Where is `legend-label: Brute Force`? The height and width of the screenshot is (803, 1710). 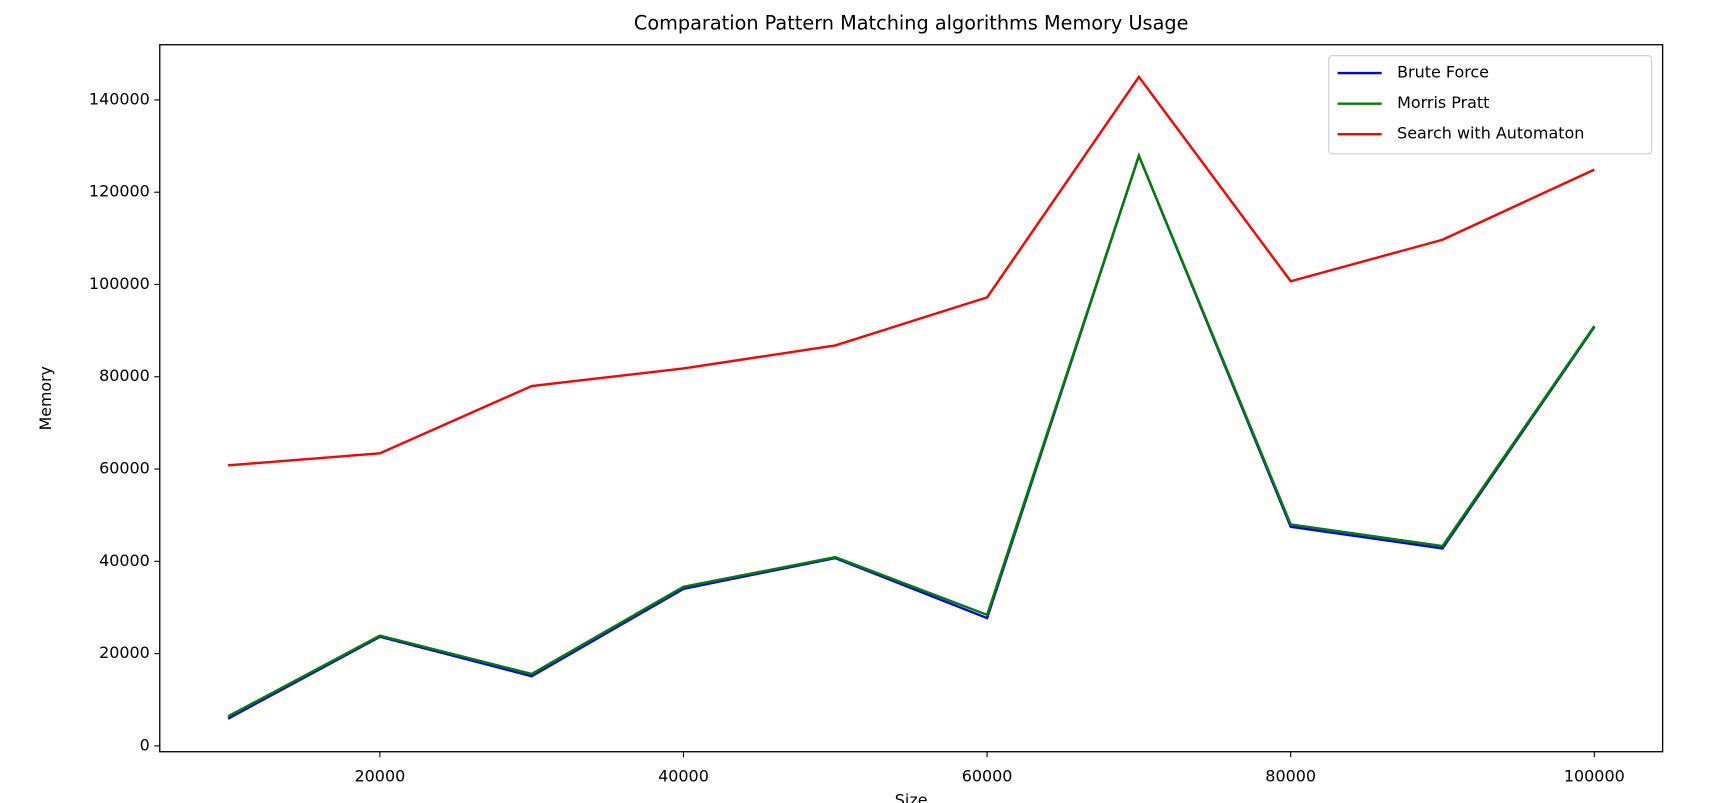
legend-label: Brute Force is located at coordinates (1443, 72).